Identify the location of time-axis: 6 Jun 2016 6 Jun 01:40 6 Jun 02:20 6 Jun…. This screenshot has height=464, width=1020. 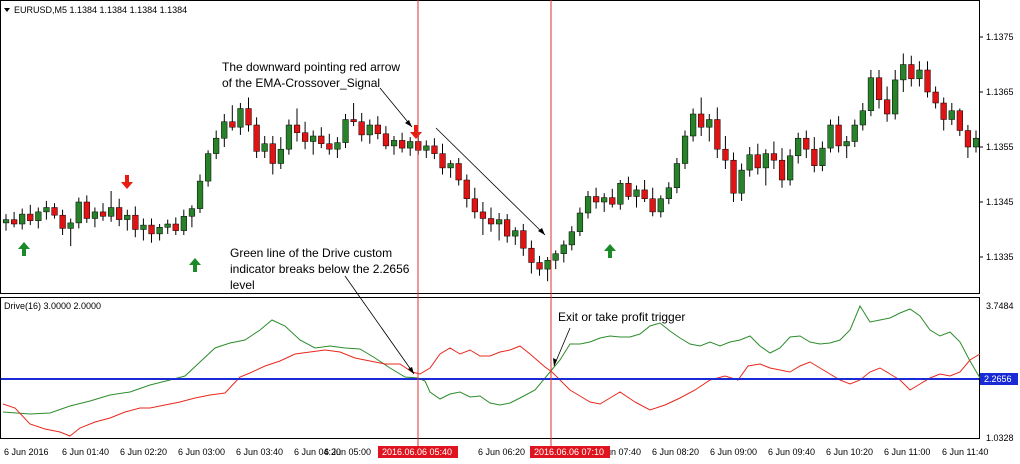
(496, 452).